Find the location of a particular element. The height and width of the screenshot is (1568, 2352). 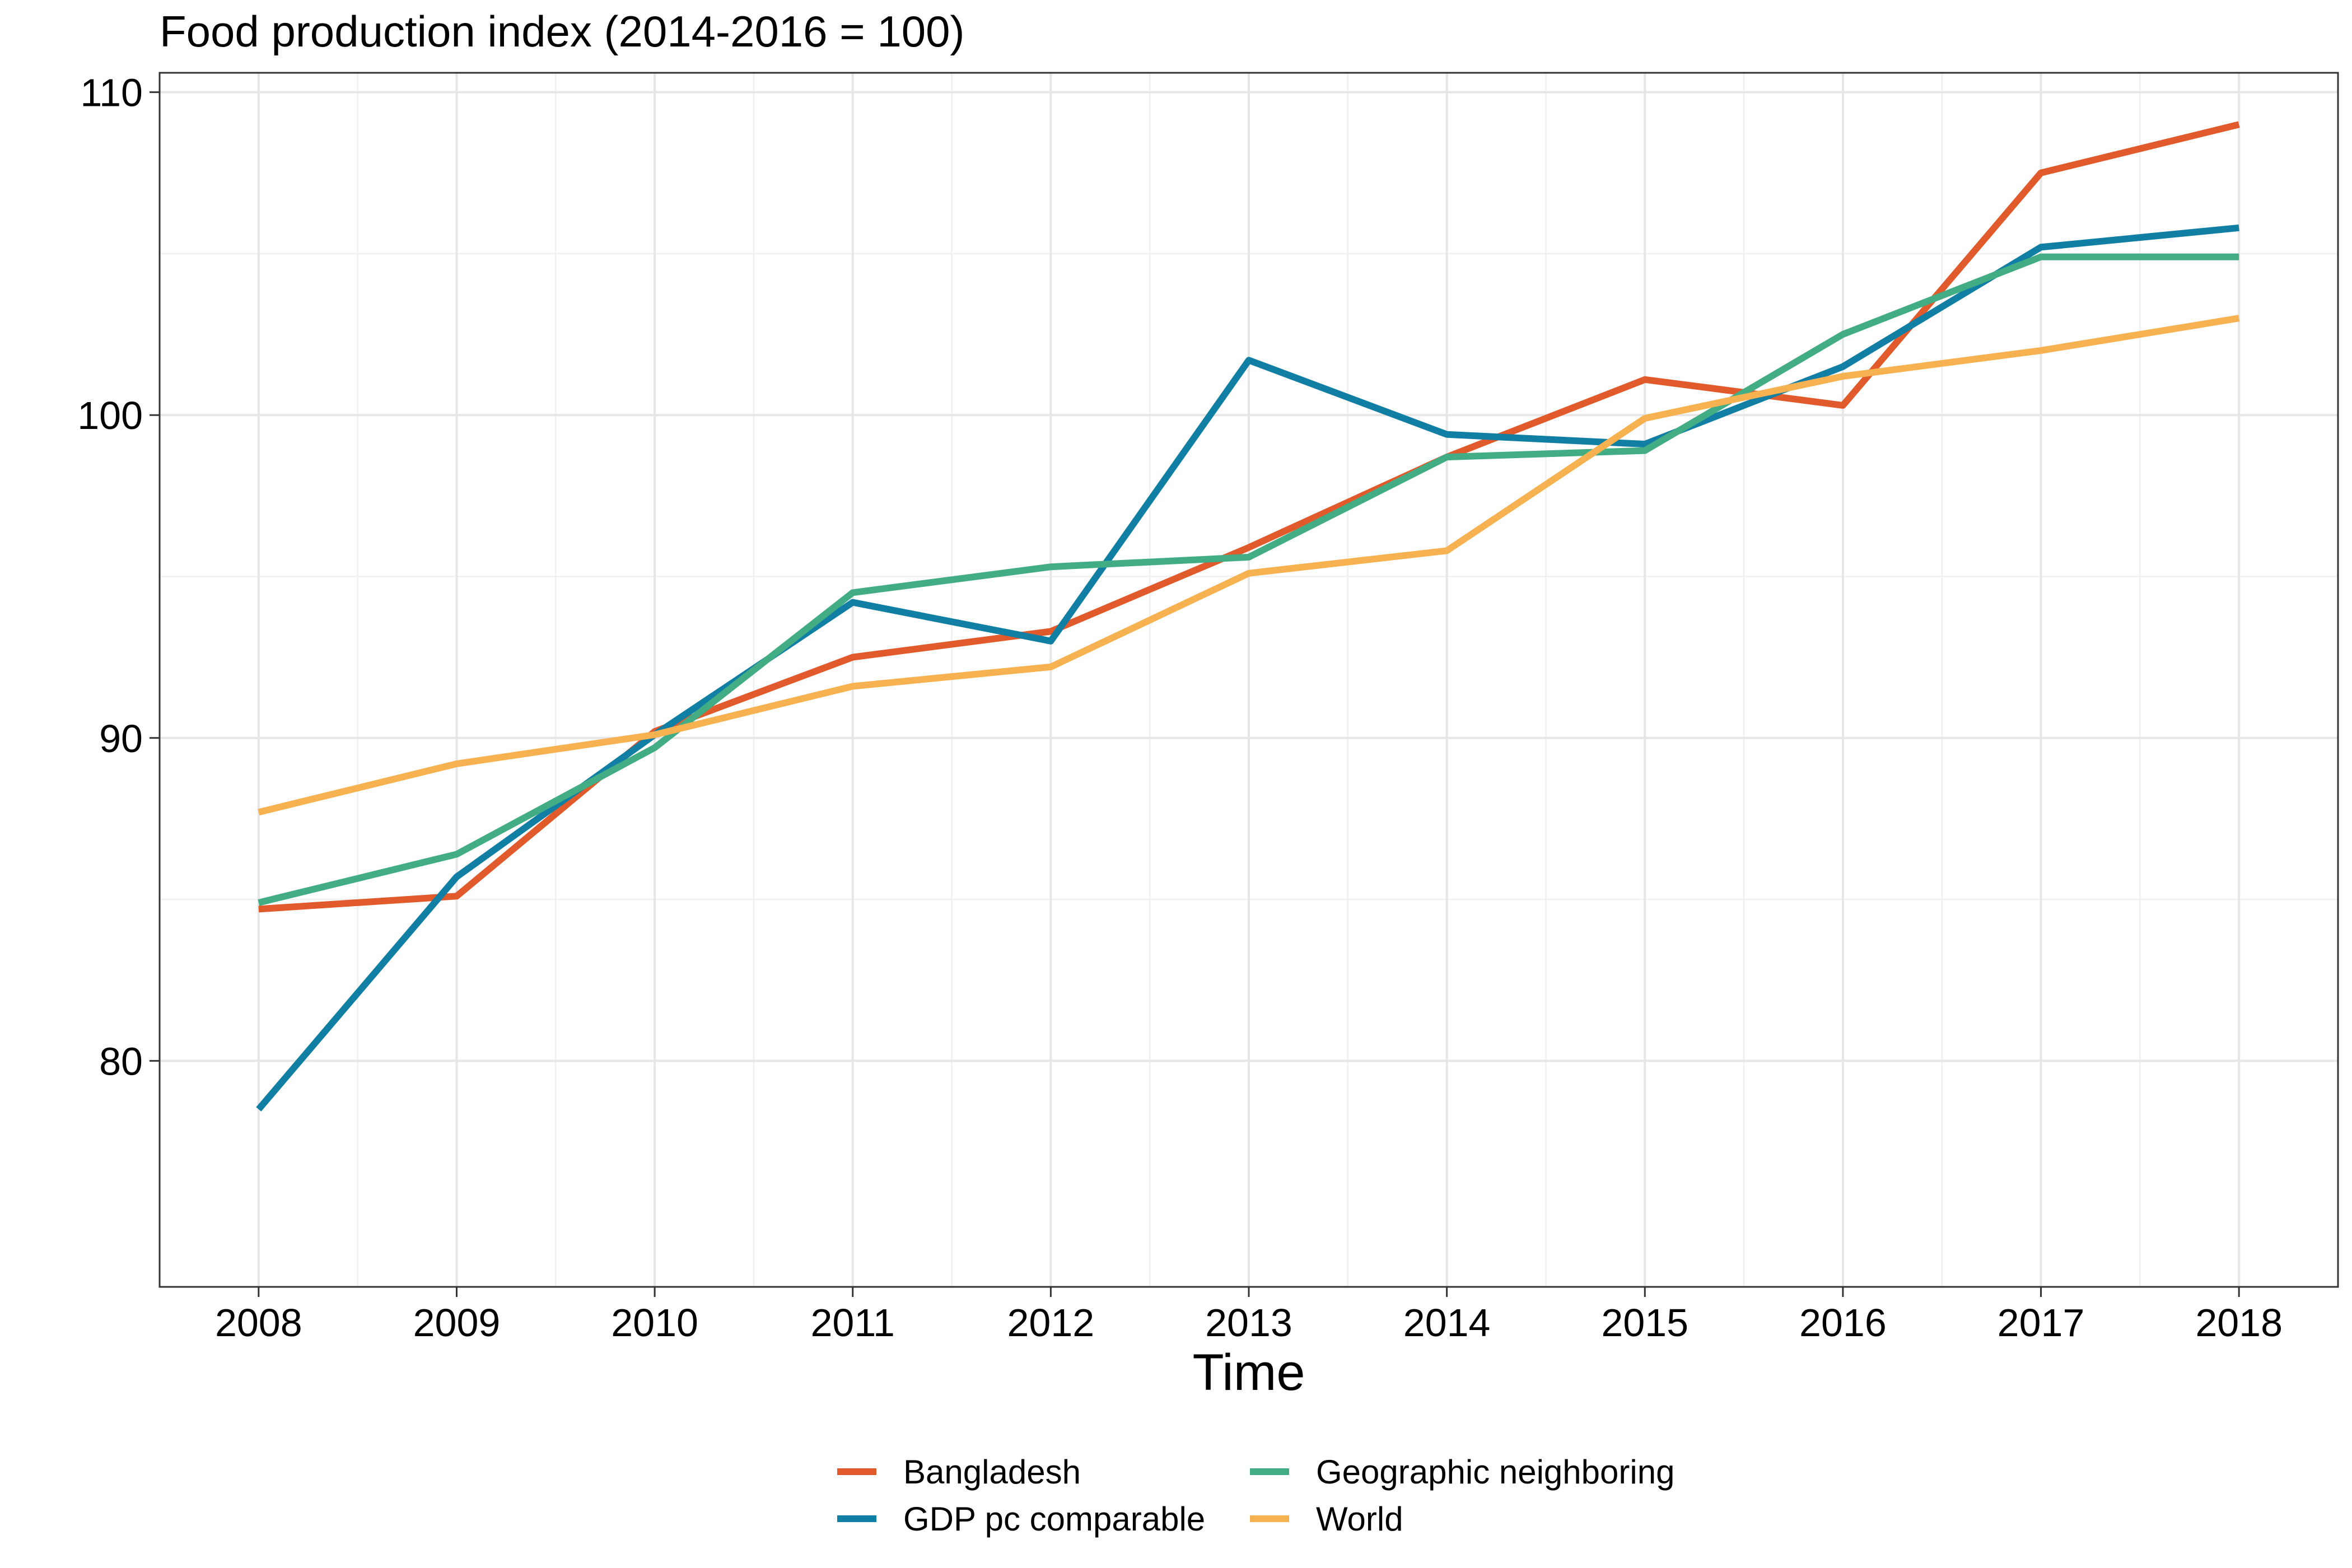

legend-label: World is located at coordinates (1360, 1519).